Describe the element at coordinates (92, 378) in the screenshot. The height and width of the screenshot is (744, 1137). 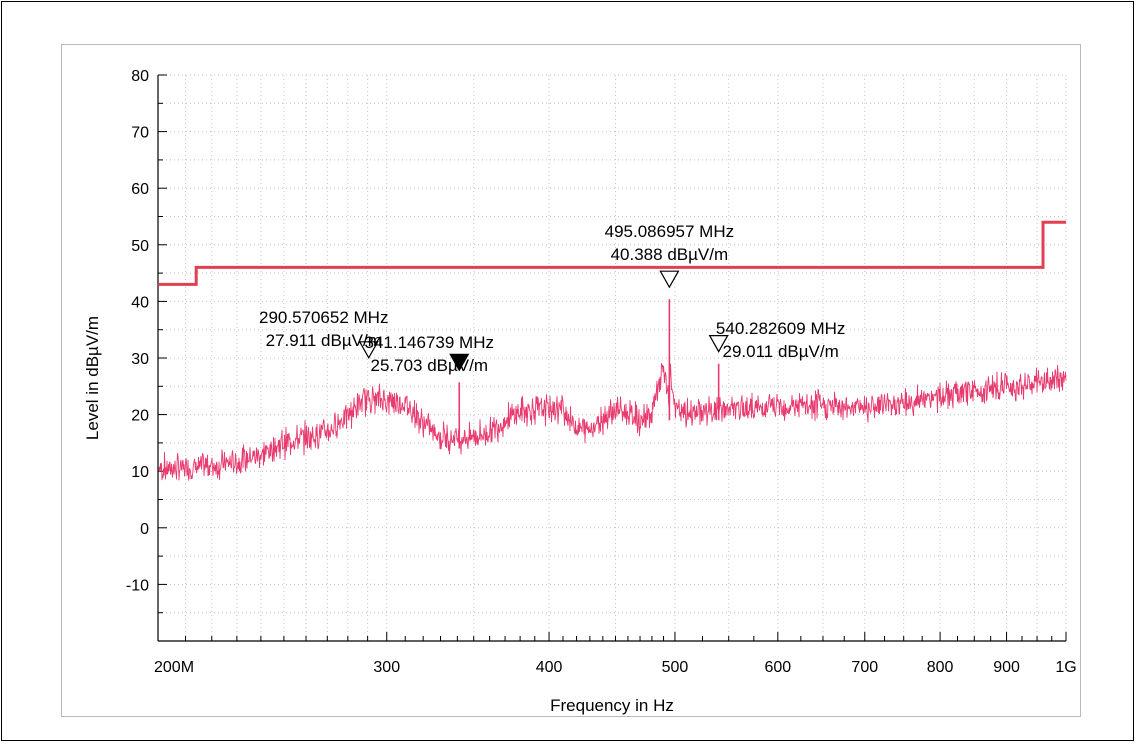
I see `y-axis-label: Level in dBµV/m` at that location.